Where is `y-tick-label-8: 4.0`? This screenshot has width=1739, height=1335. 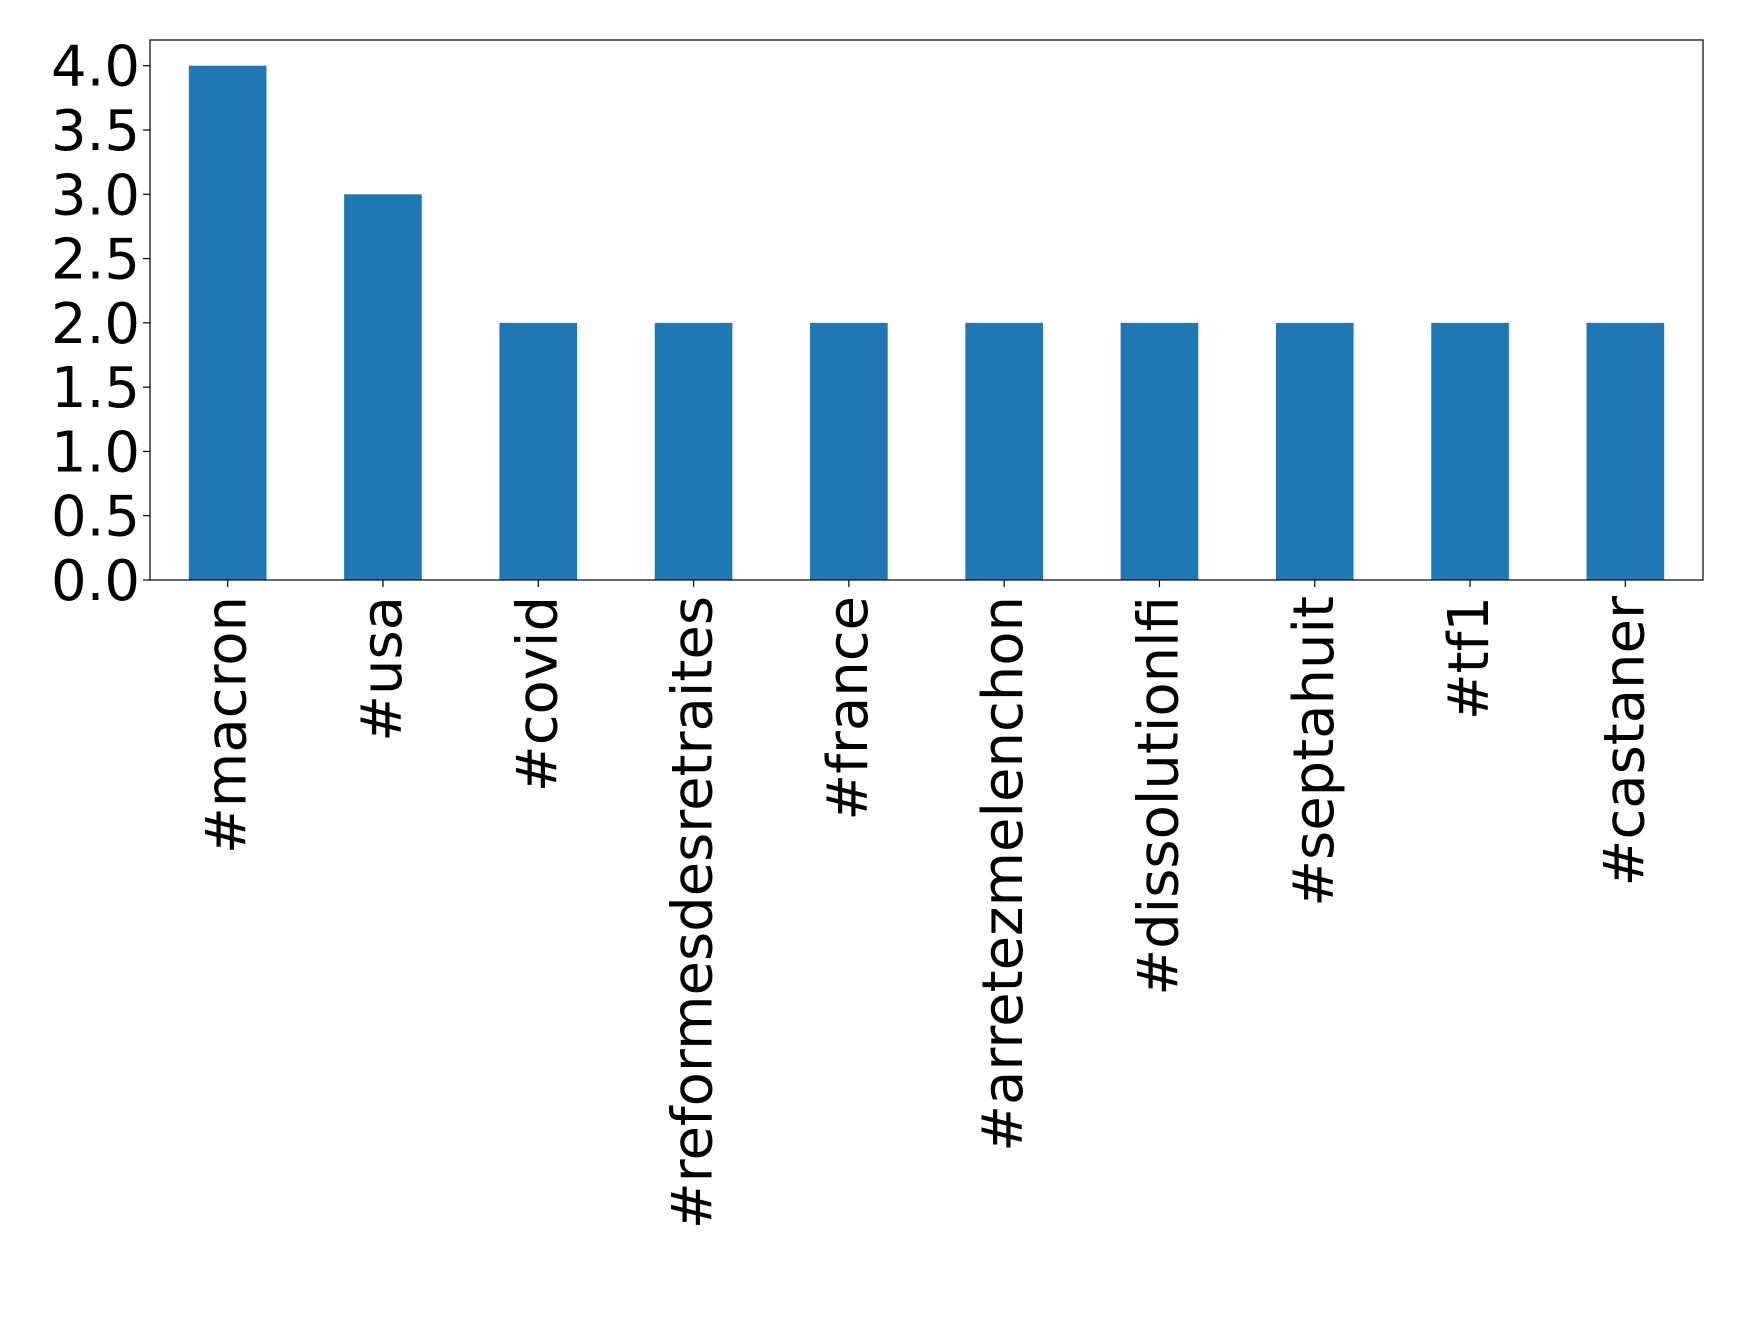
y-tick-label-8: 4.0 is located at coordinates (95, 67).